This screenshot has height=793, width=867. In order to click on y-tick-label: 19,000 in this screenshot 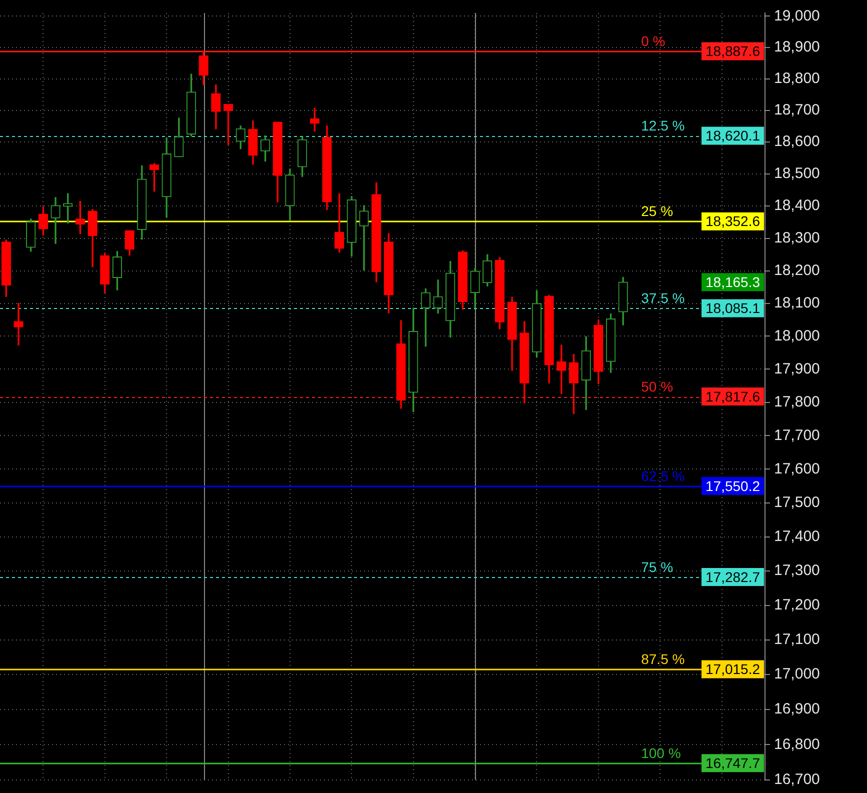, I will do `click(797, 15)`.